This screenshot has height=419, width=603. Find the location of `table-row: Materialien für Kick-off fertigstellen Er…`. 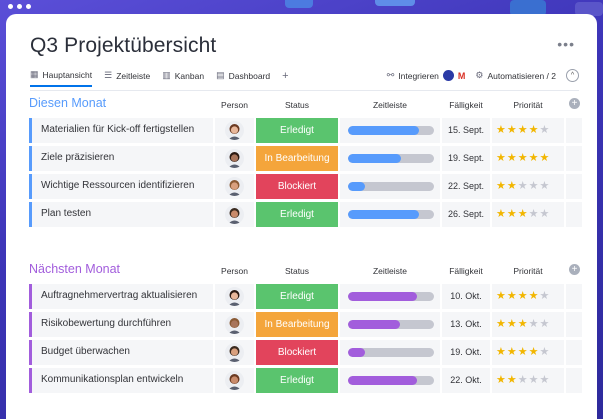

table-row: Materialien für Kick-off fertigstellen Er… is located at coordinates (305, 130).